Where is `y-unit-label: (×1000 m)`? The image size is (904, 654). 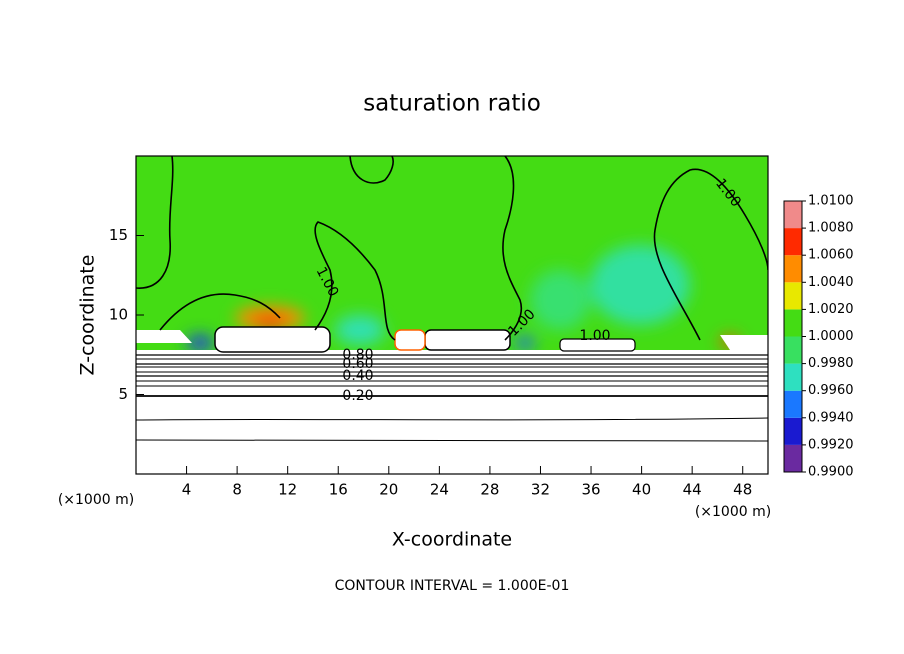
y-unit-label: (×1000 m) is located at coordinates (96, 500).